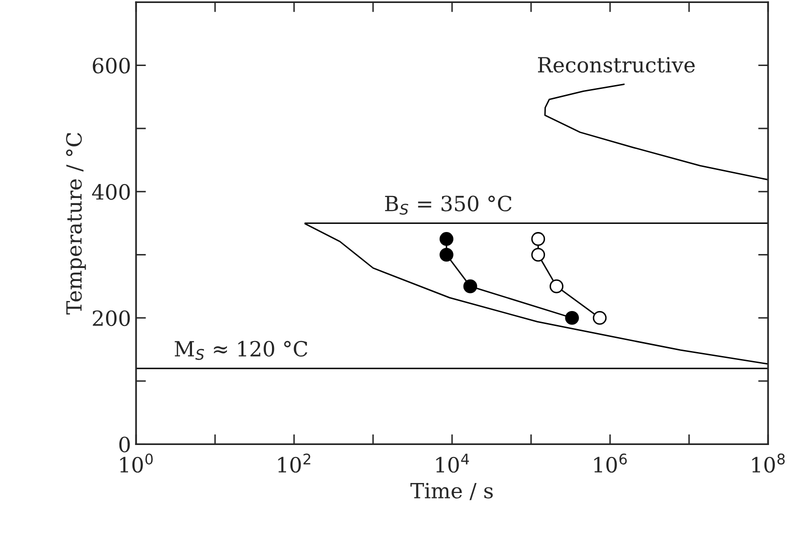  Describe the element at coordinates (111, 66) in the screenshot. I see `y-tick-label: 600` at that location.